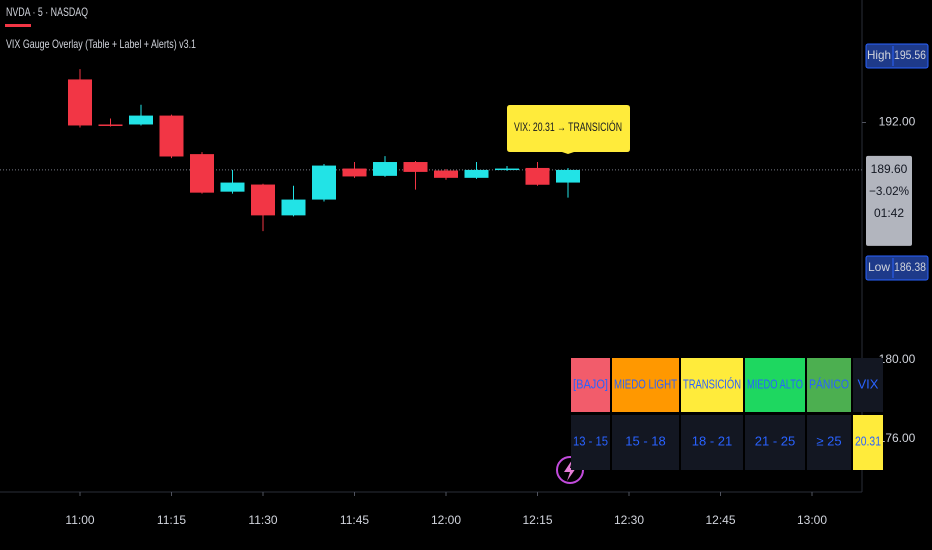 The height and width of the screenshot is (550, 932). I want to click on table-header-text: [BAJO], so click(590, 383).